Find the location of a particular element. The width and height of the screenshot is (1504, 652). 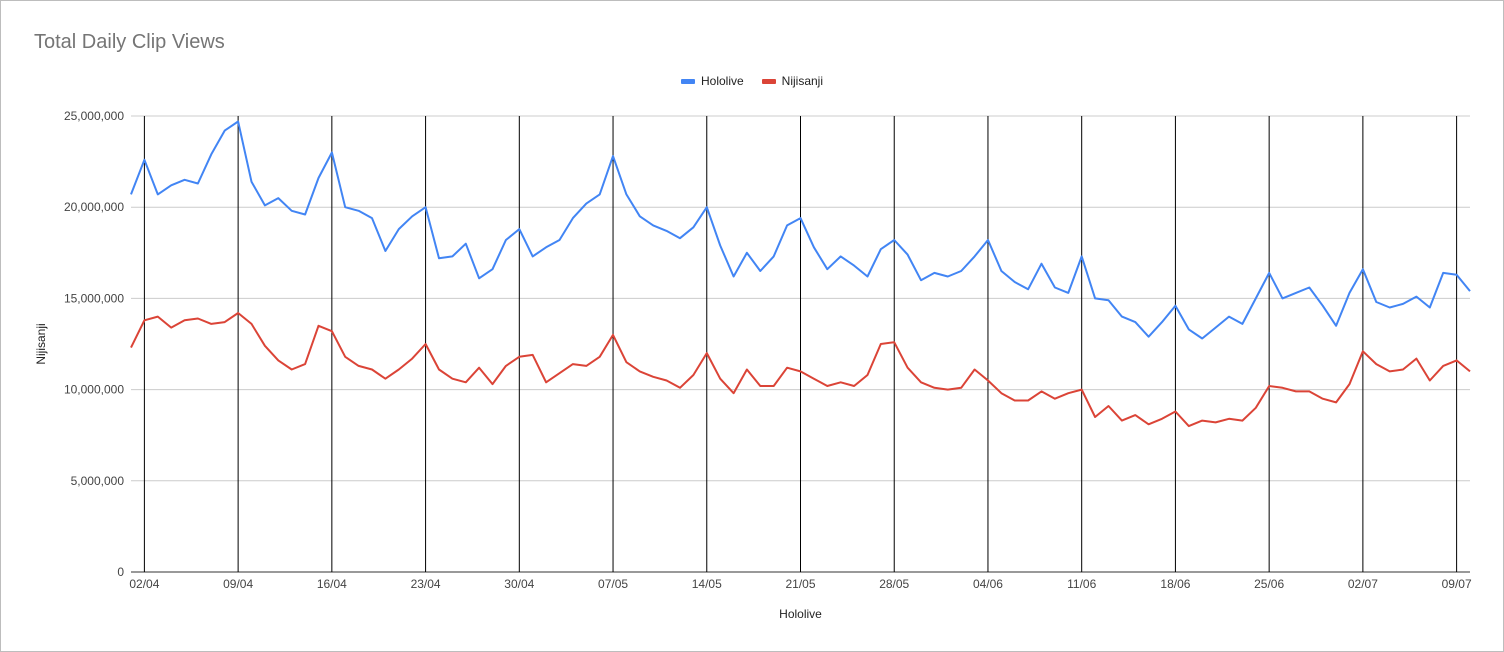

x-tick-label: 16/04 is located at coordinates (332, 584).